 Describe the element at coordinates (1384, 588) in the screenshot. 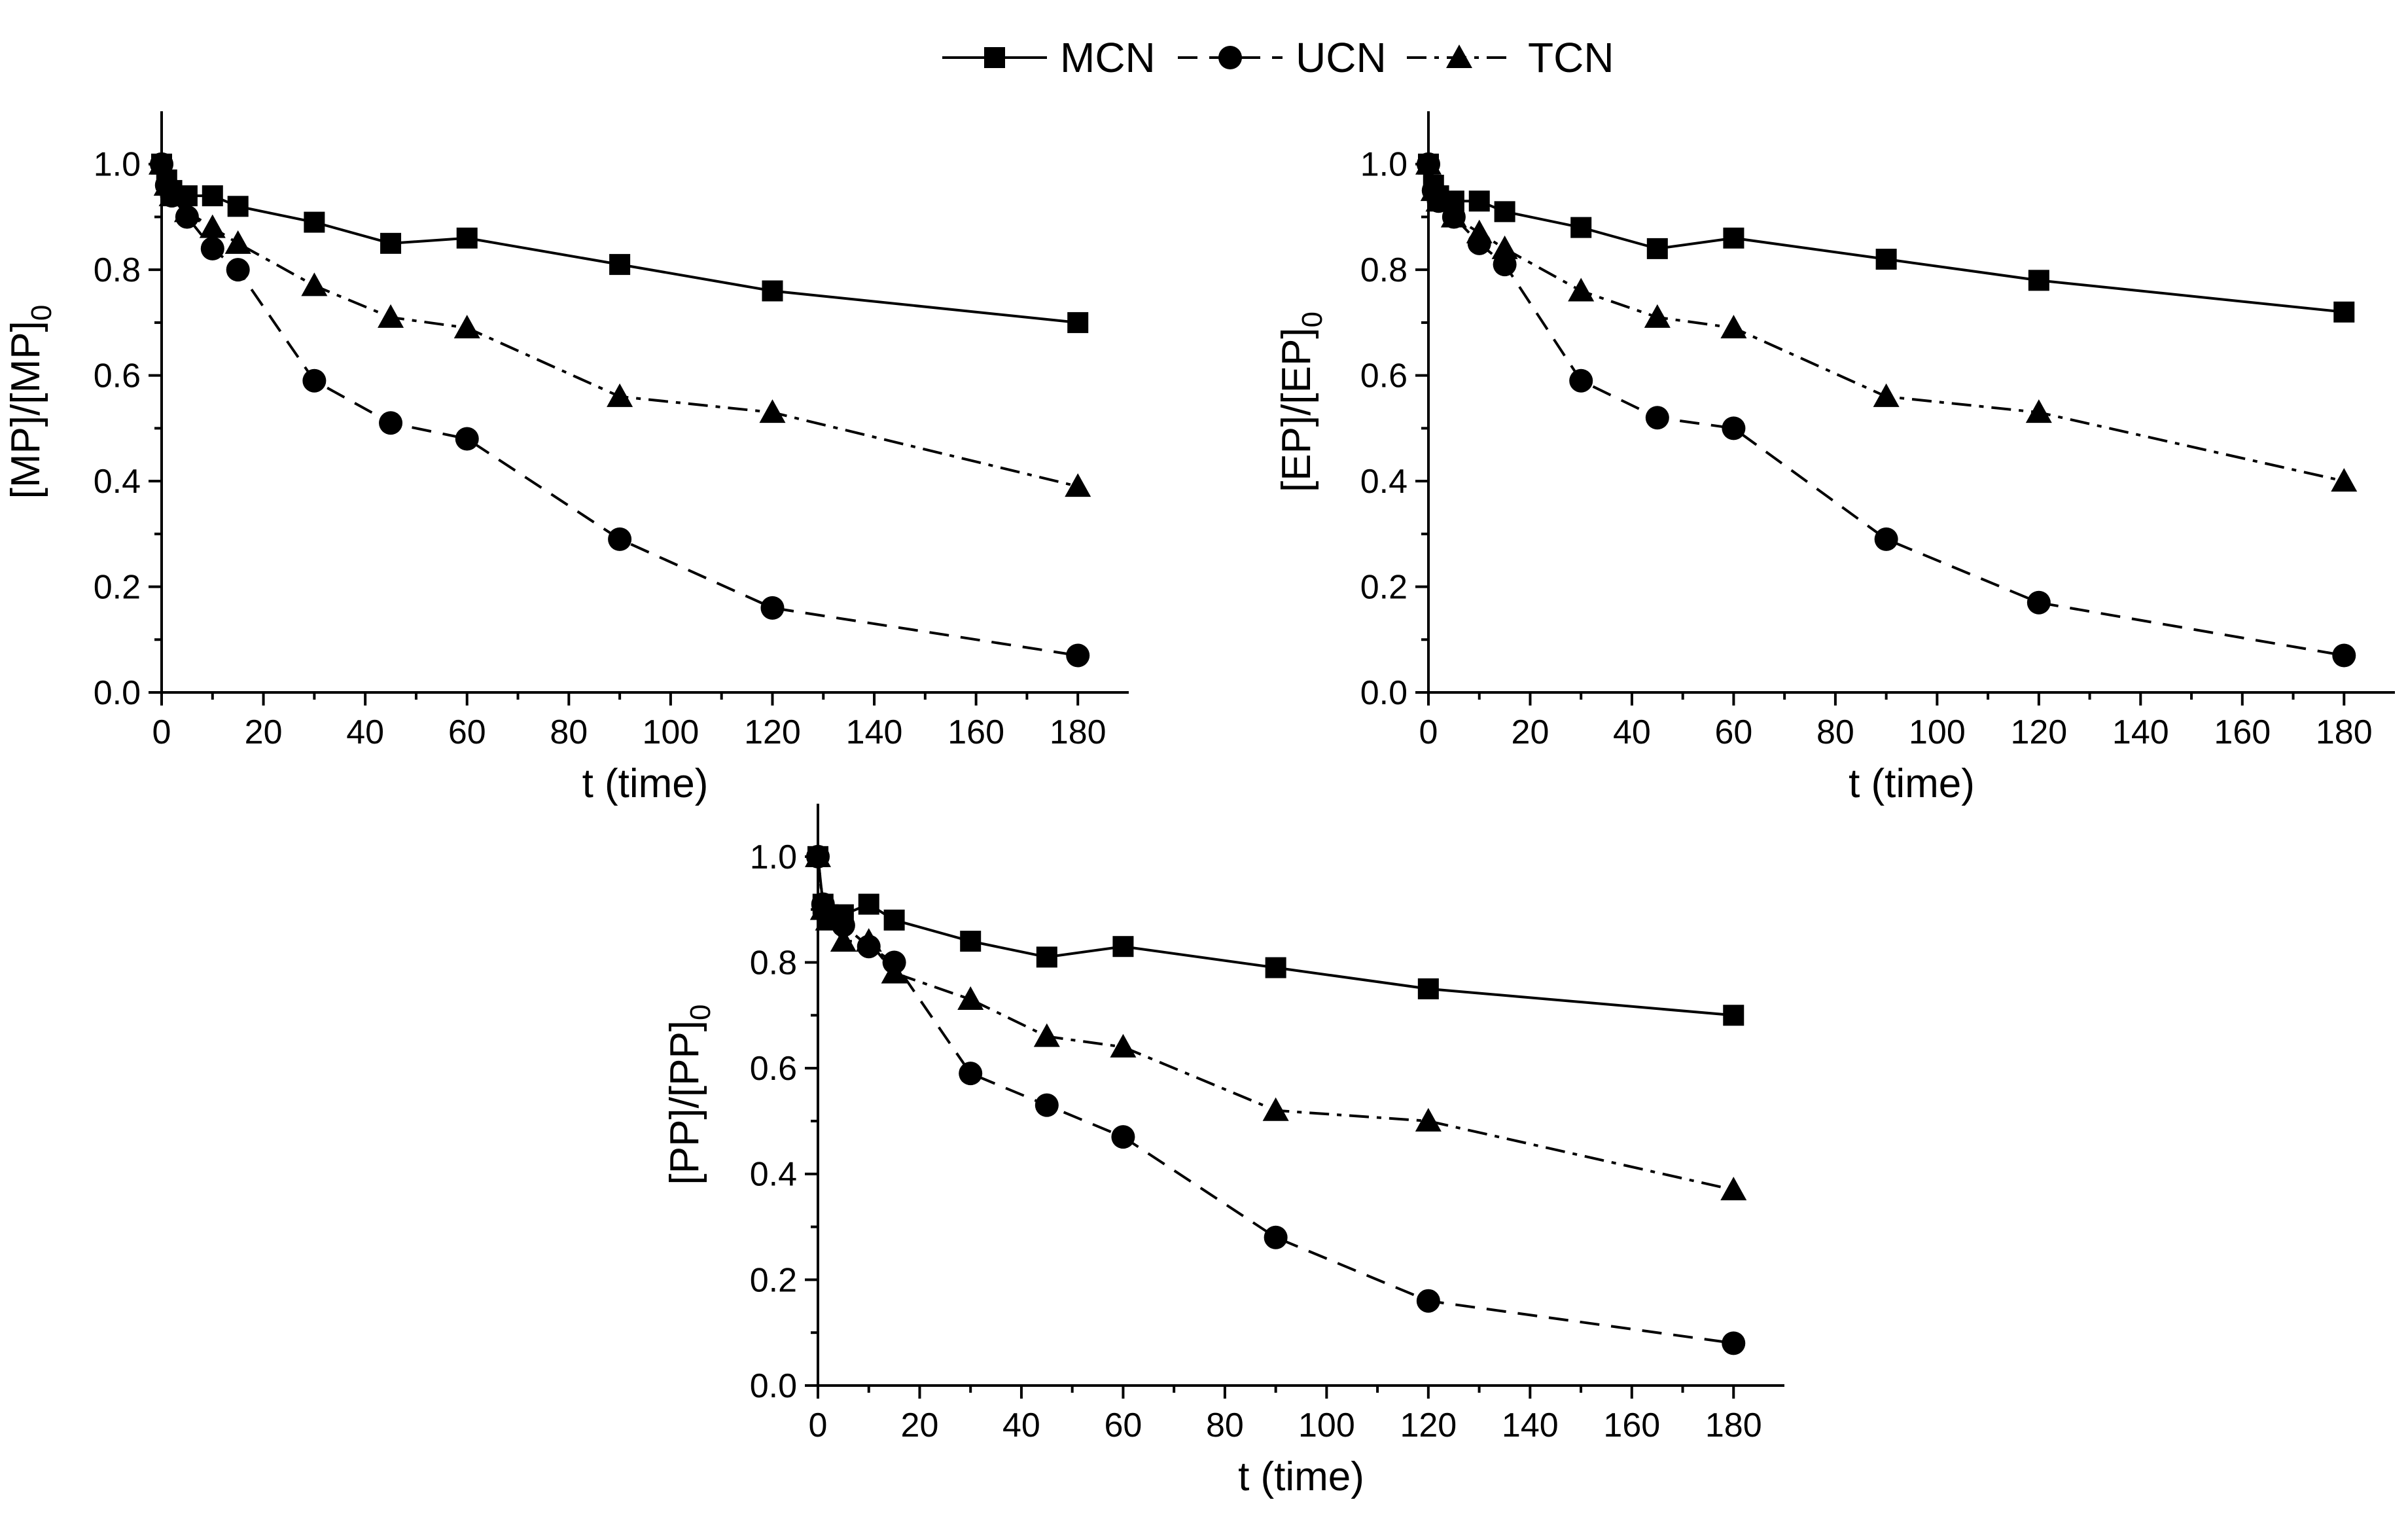

I see `y-tick-label: 0.2` at that location.